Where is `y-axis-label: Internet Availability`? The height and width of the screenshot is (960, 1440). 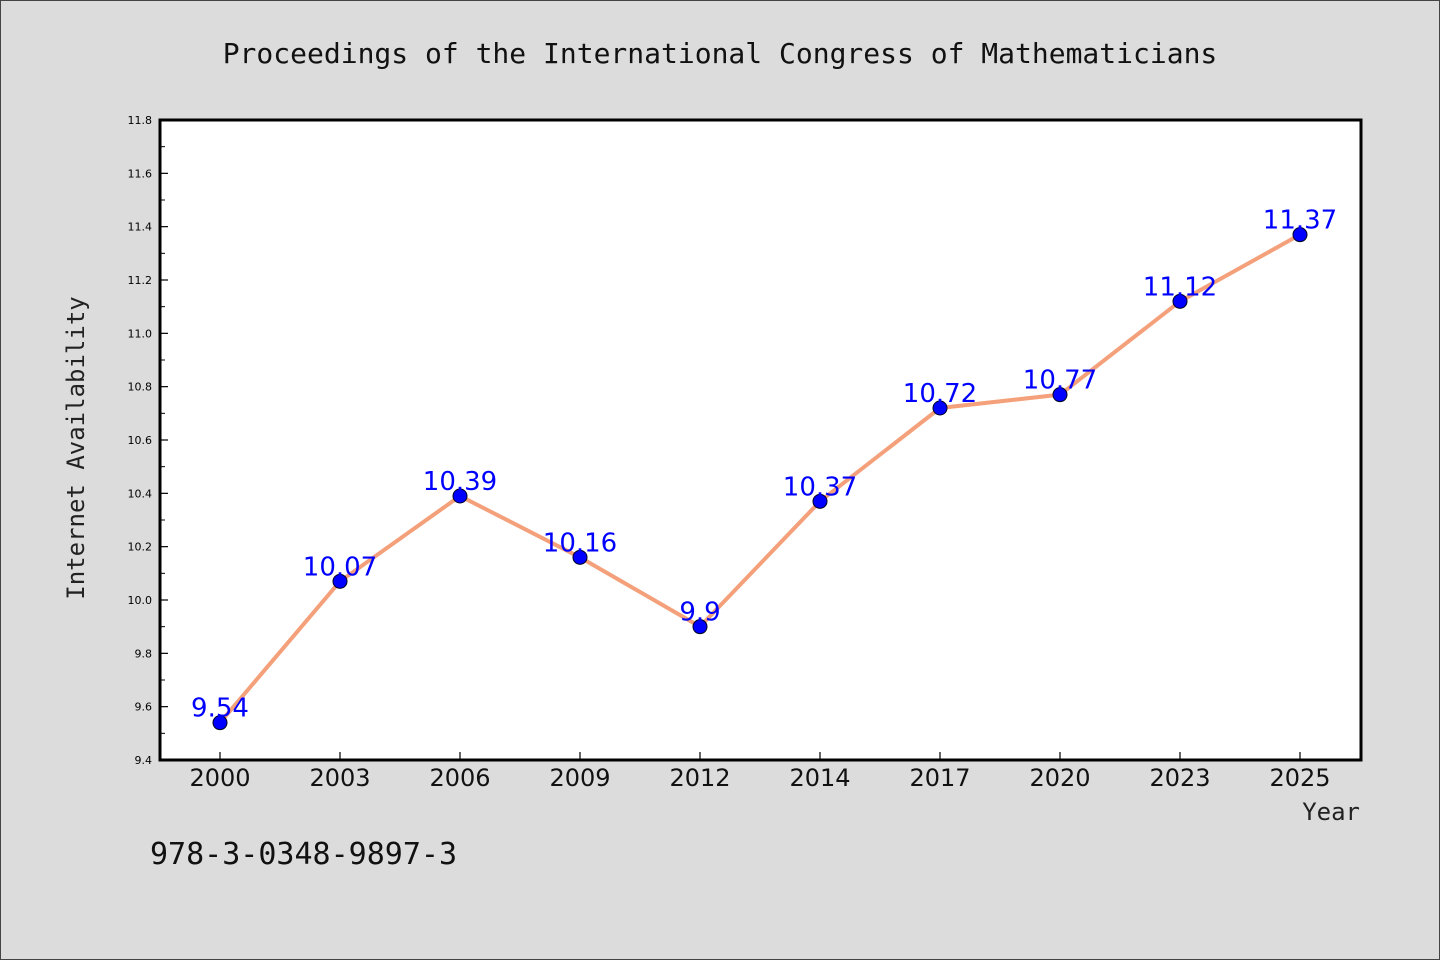
y-axis-label: Internet Availability is located at coordinates (76, 447).